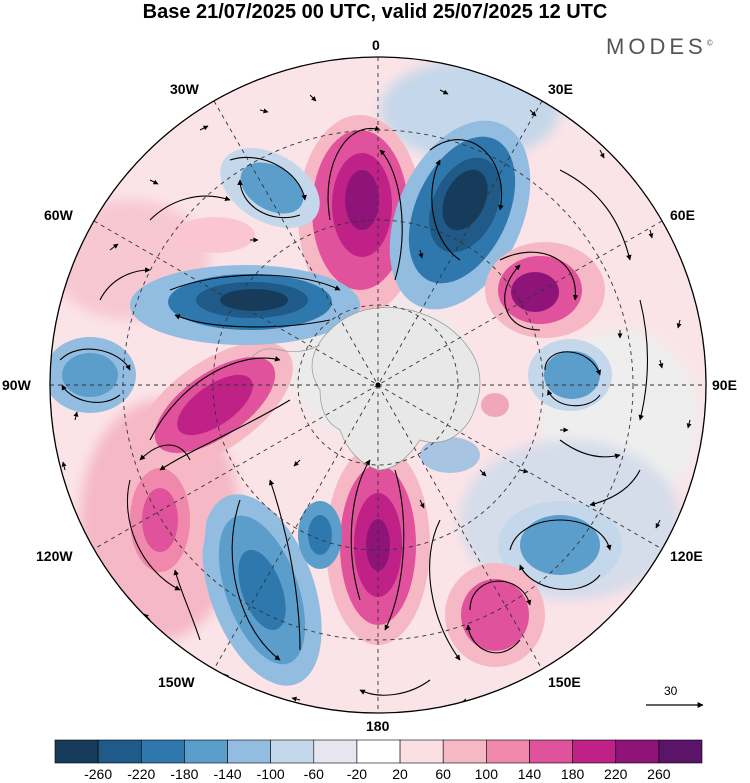 The image size is (750, 783). What do you see at coordinates (227, 774) in the screenshot?
I see `colorbar-tick-label: -140` at bounding box center [227, 774].